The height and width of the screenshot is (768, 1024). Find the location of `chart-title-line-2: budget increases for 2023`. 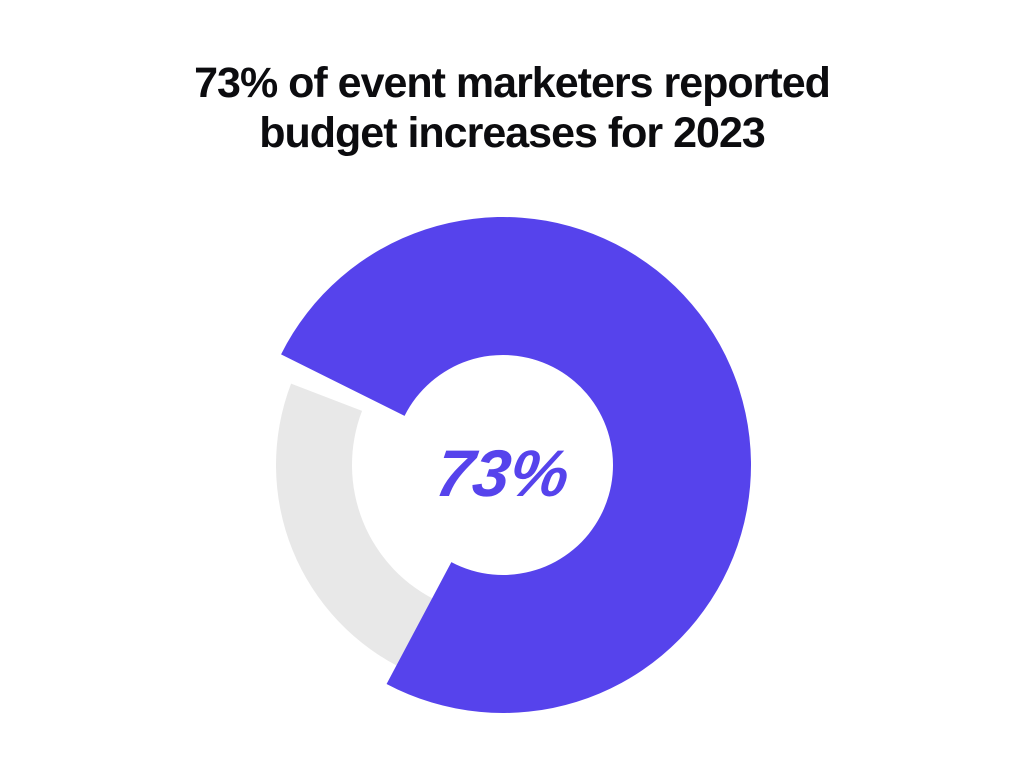

chart-title-line-2: budget increases for 2023 is located at coordinates (512, 133).